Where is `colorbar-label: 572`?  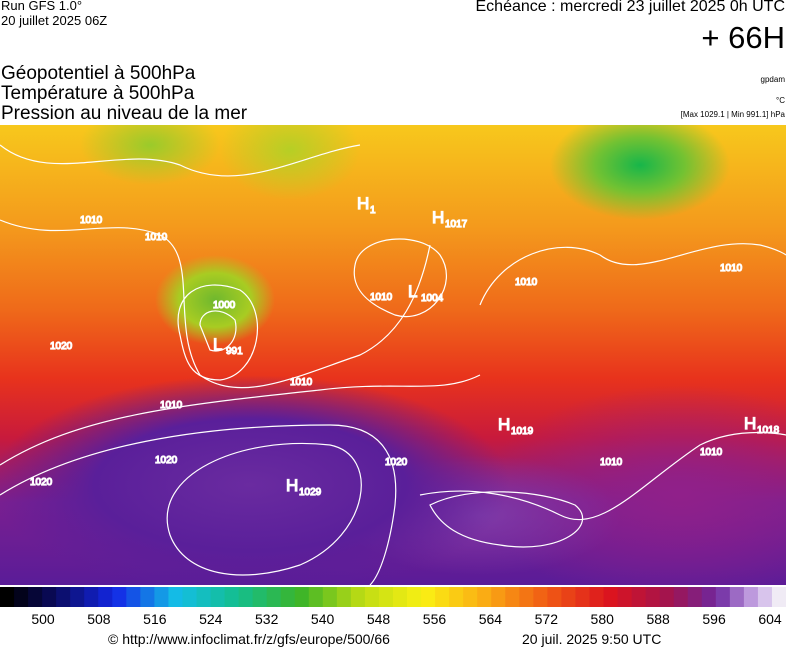
colorbar-label: 572 is located at coordinates (547, 619).